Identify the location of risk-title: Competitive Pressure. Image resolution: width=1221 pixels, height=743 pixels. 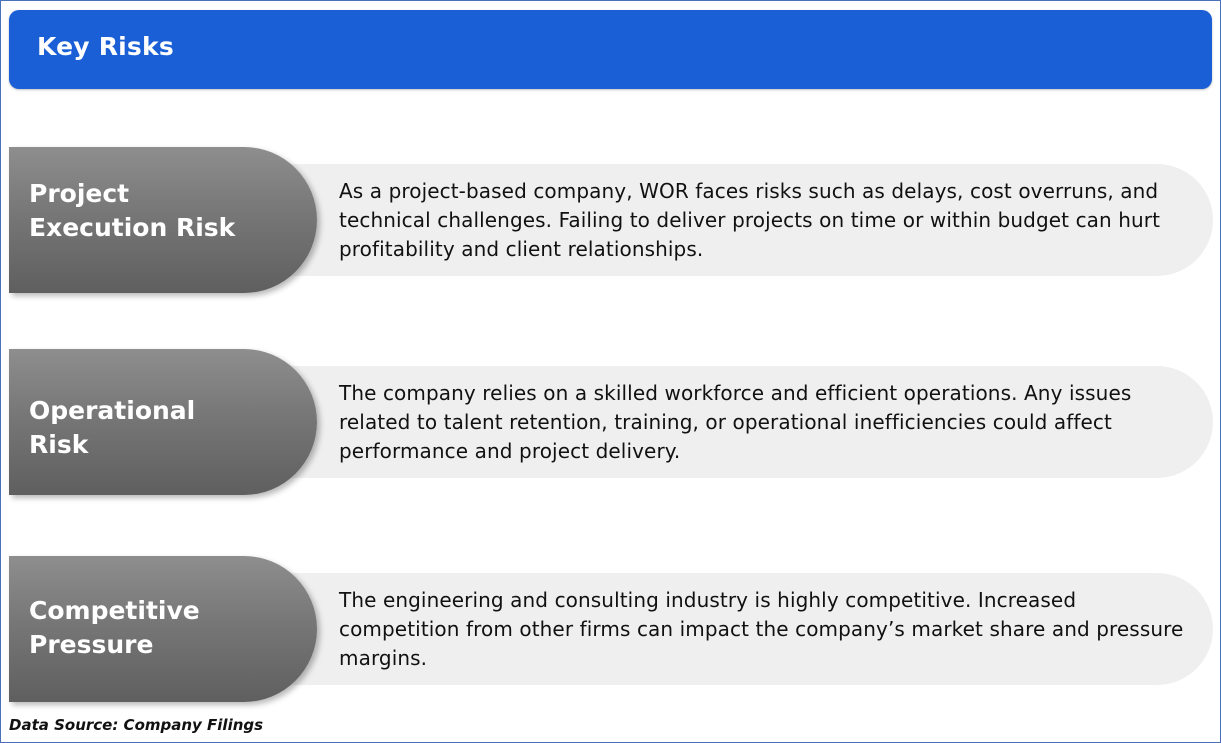
(164, 628).